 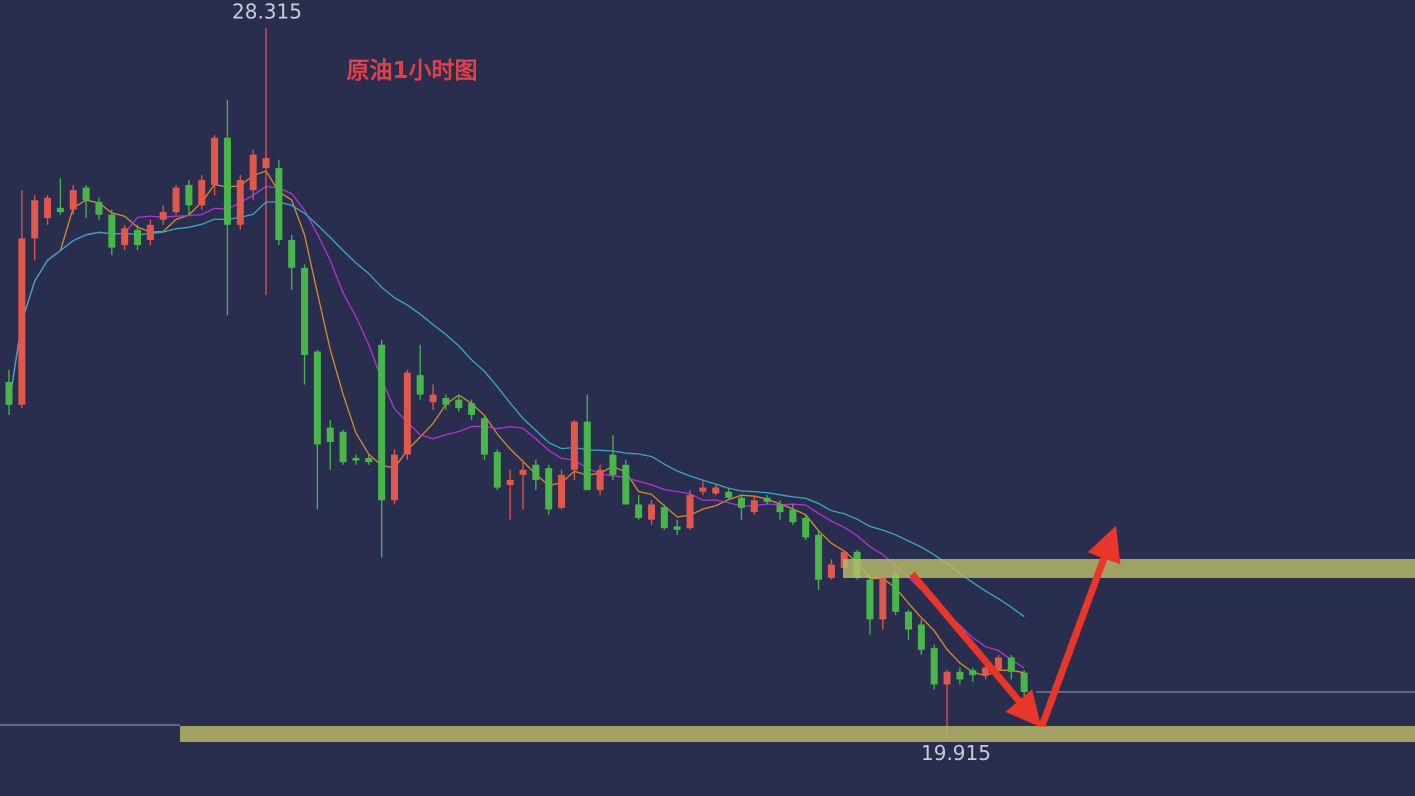 What do you see at coordinates (797, 734) in the screenshot?
I see `support-zone` at bounding box center [797, 734].